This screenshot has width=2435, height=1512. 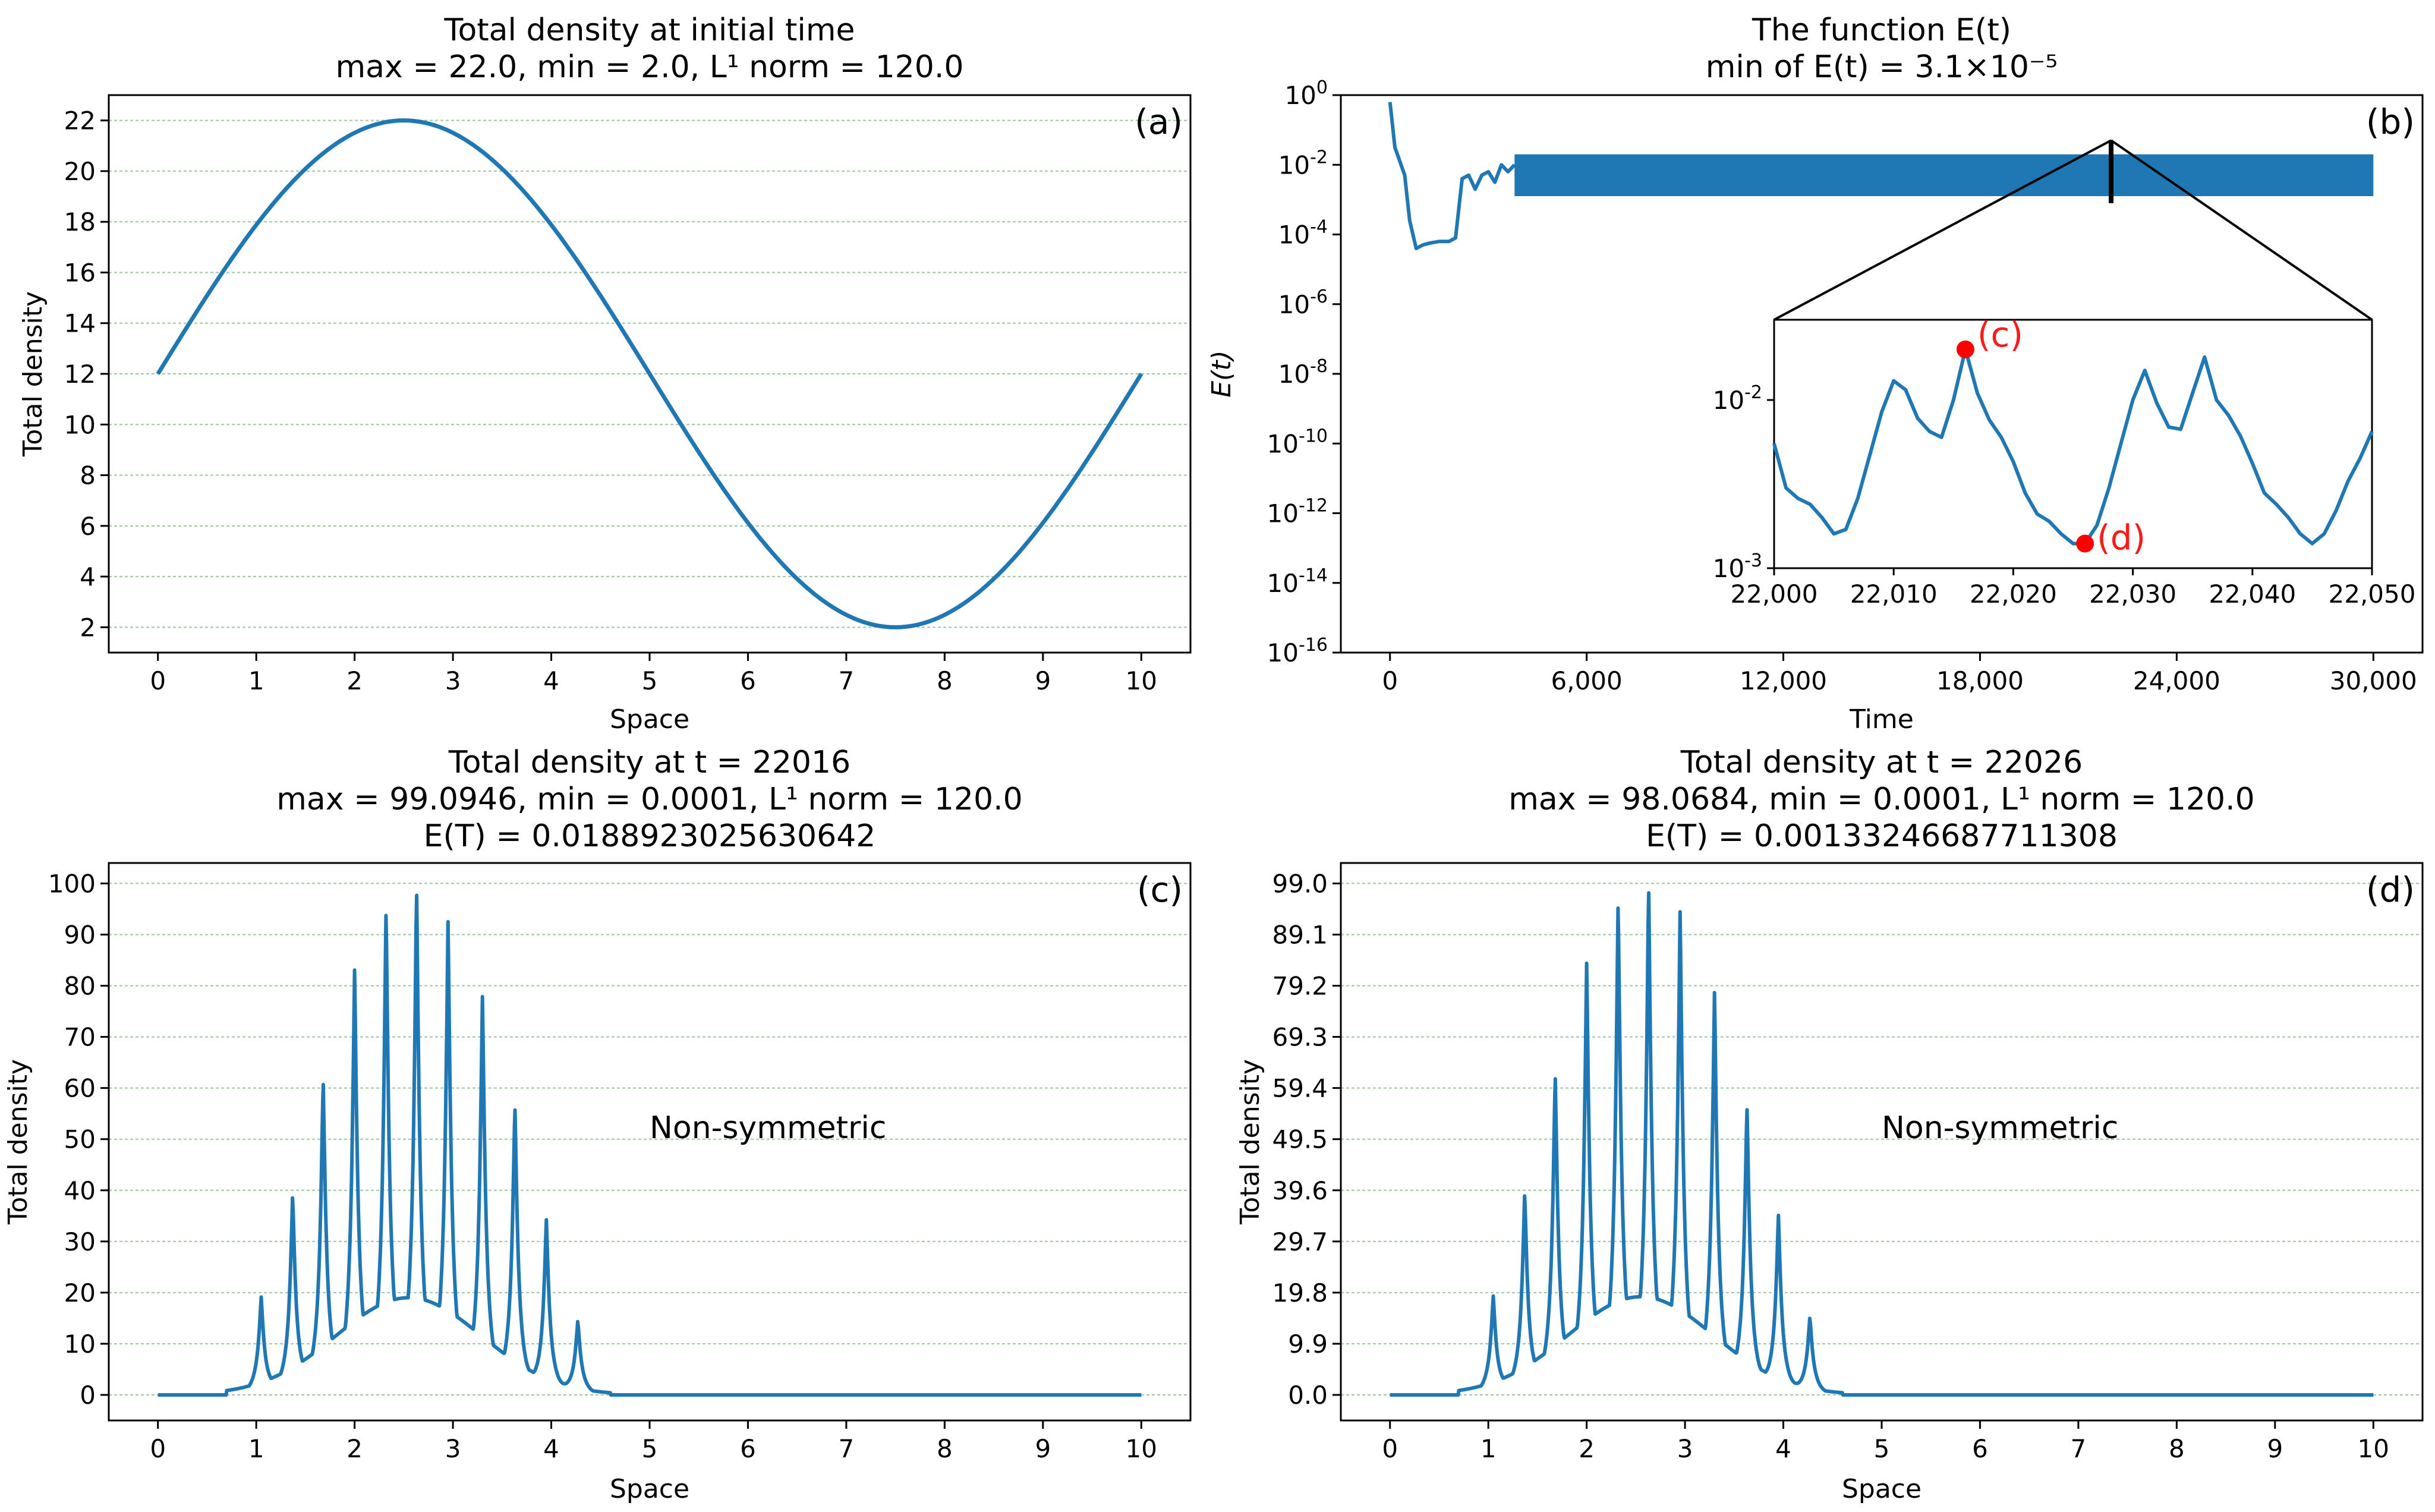 What do you see at coordinates (2275, 1448) in the screenshot?
I see `x-tick-label-d-9: 9` at bounding box center [2275, 1448].